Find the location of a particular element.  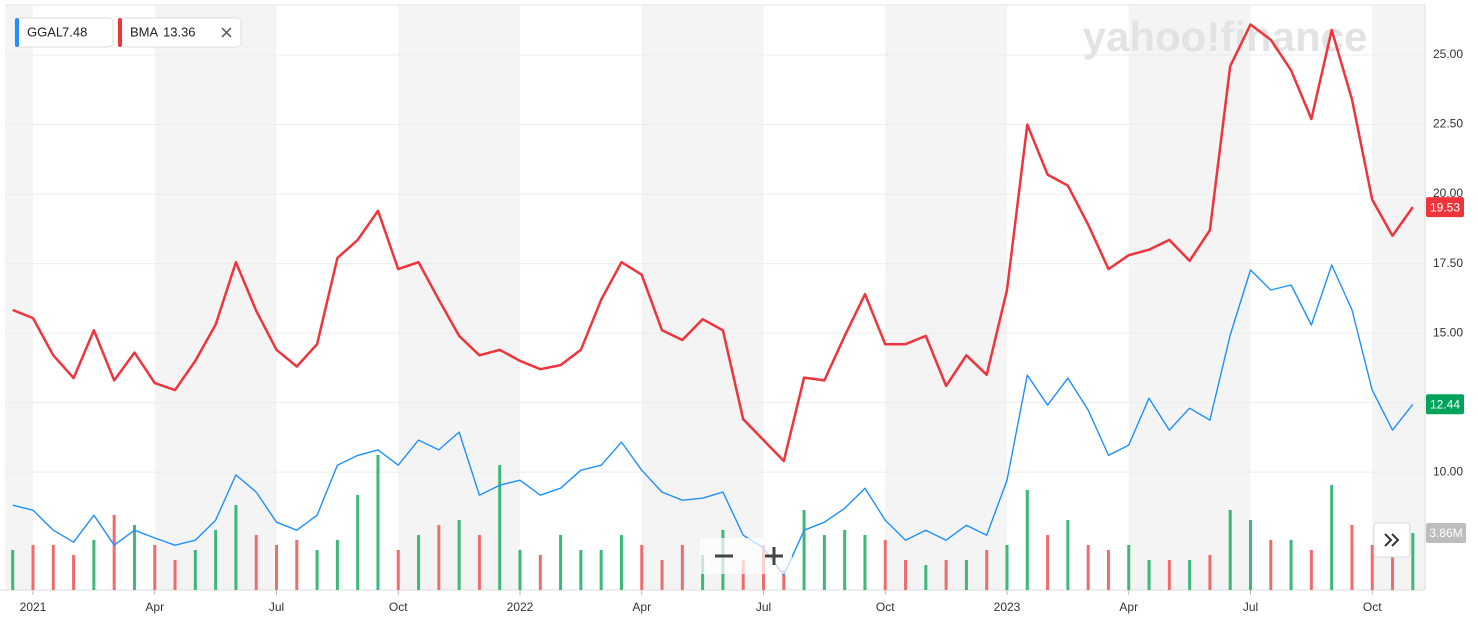

legend-chip: BMA 13.36 is located at coordinates (179, 32).